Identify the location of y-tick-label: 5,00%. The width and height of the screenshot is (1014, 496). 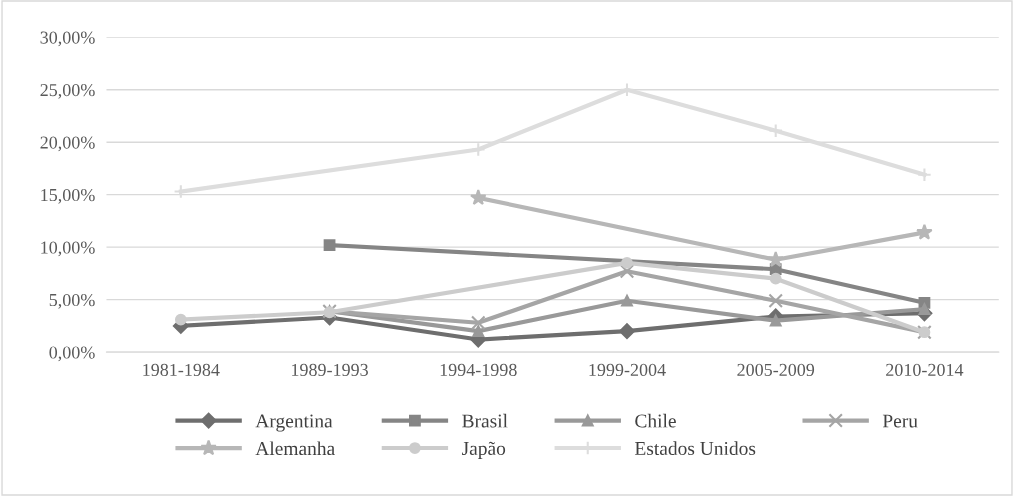
(72, 301).